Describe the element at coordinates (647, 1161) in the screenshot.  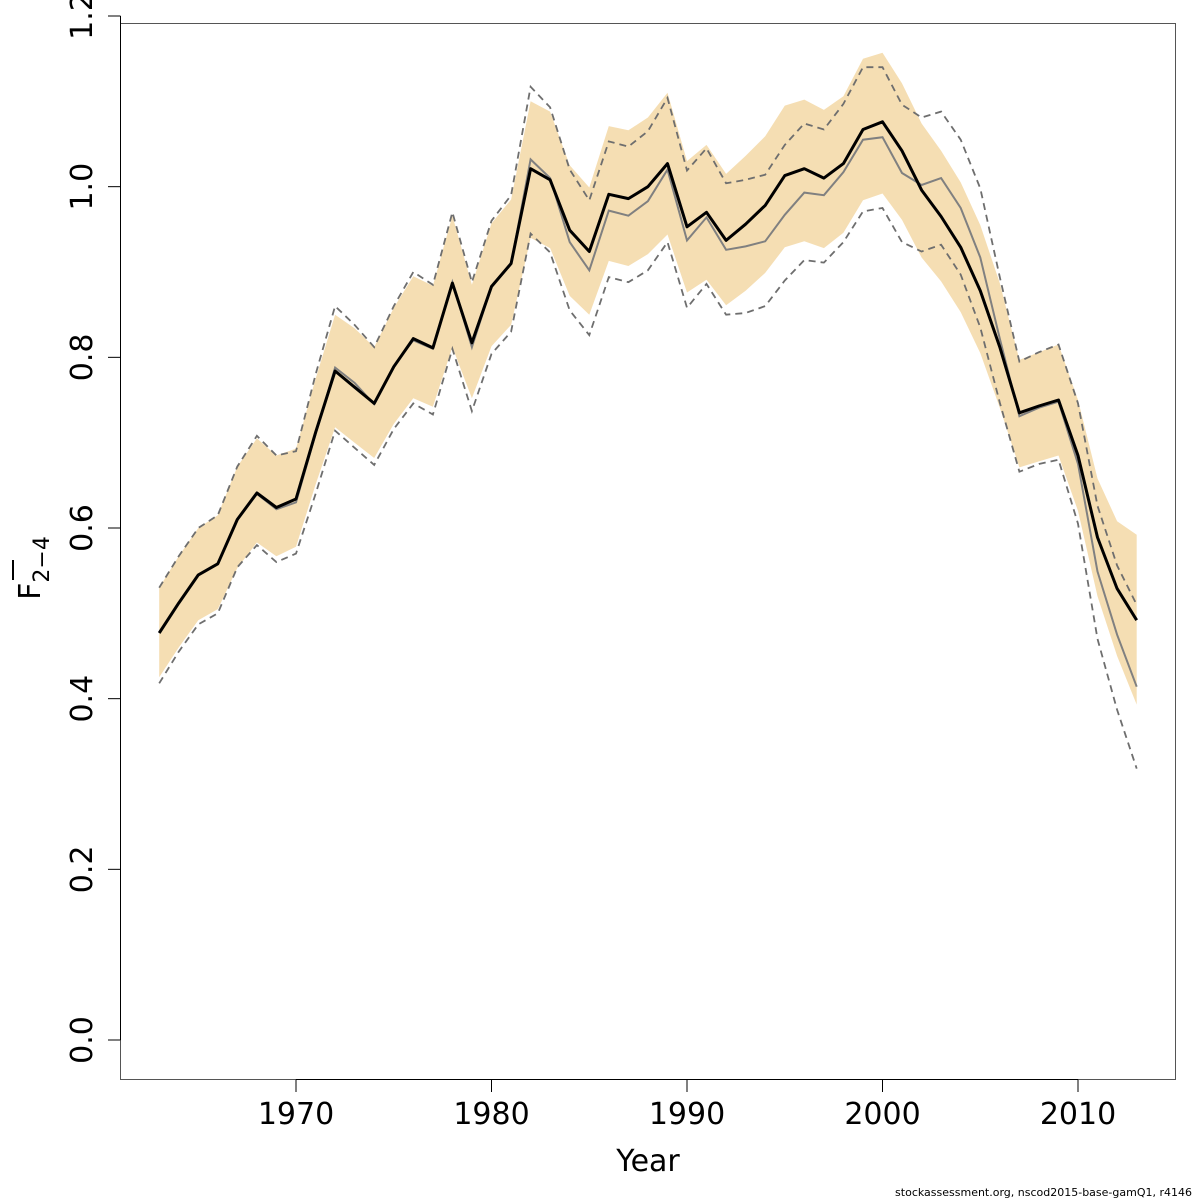
I see `x-axis-title: Year` at that location.